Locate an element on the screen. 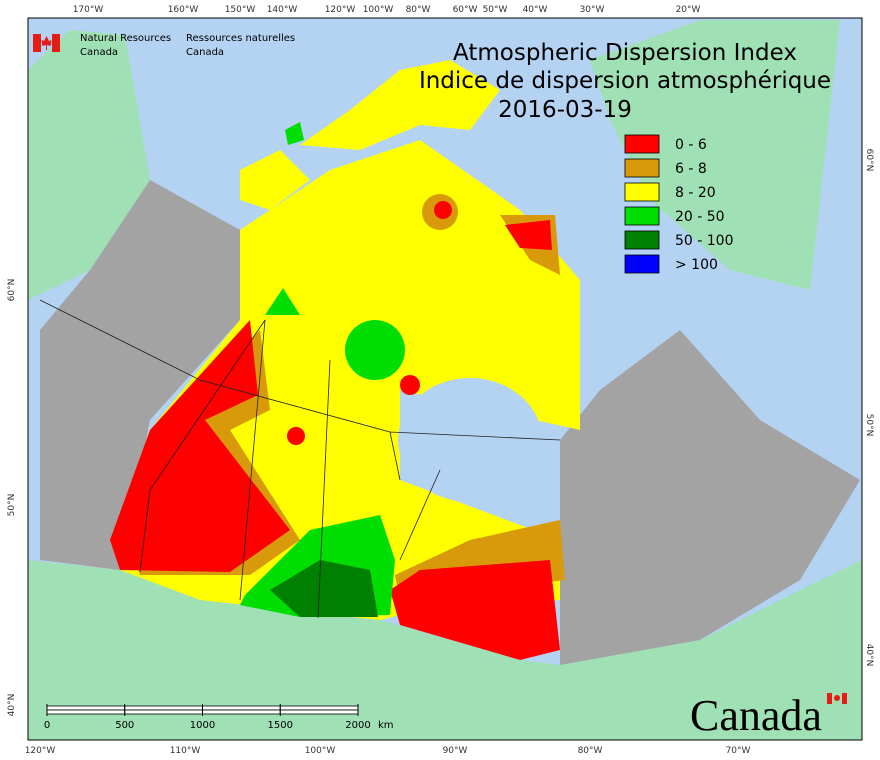  no-data-west is located at coordinates (140, 375).